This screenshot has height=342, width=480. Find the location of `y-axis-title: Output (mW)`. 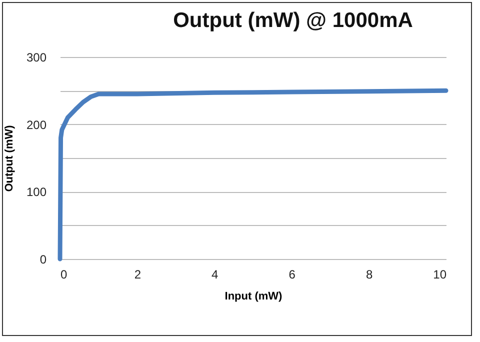

y-axis-title: Output (mW) is located at coordinates (9, 158).